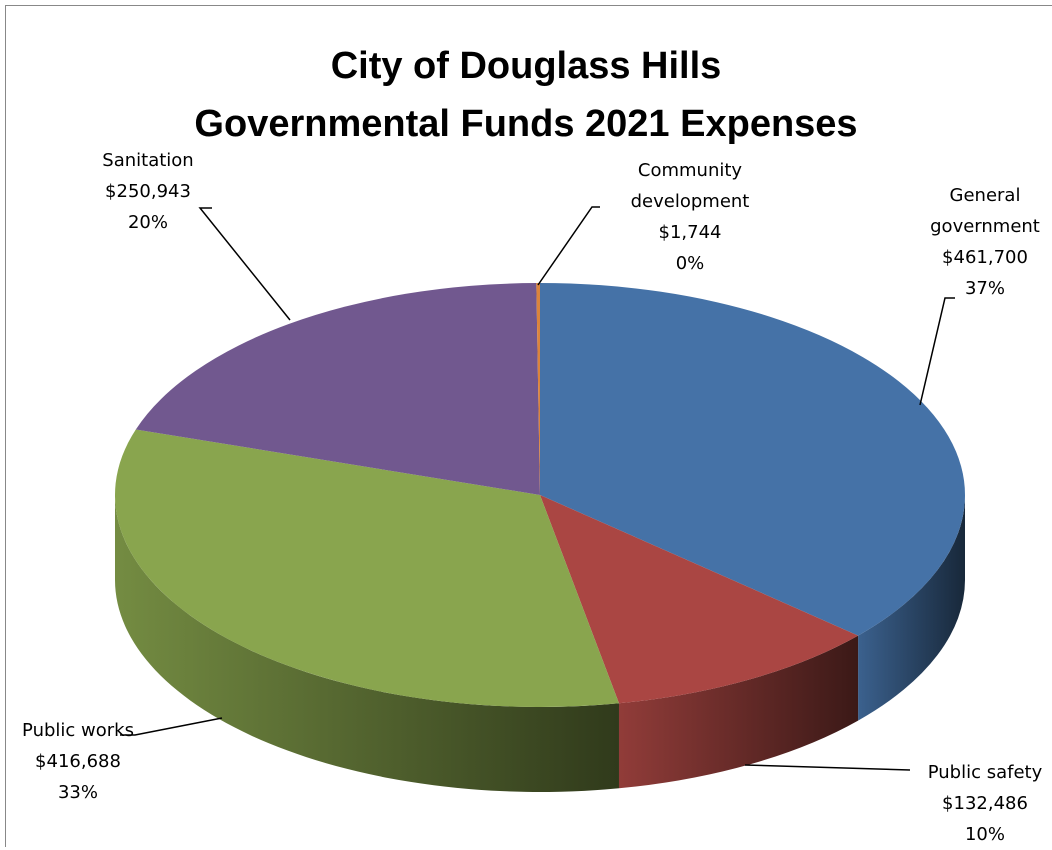  What do you see at coordinates (985, 257) in the screenshot?
I see `label-value: $461,700` at bounding box center [985, 257].